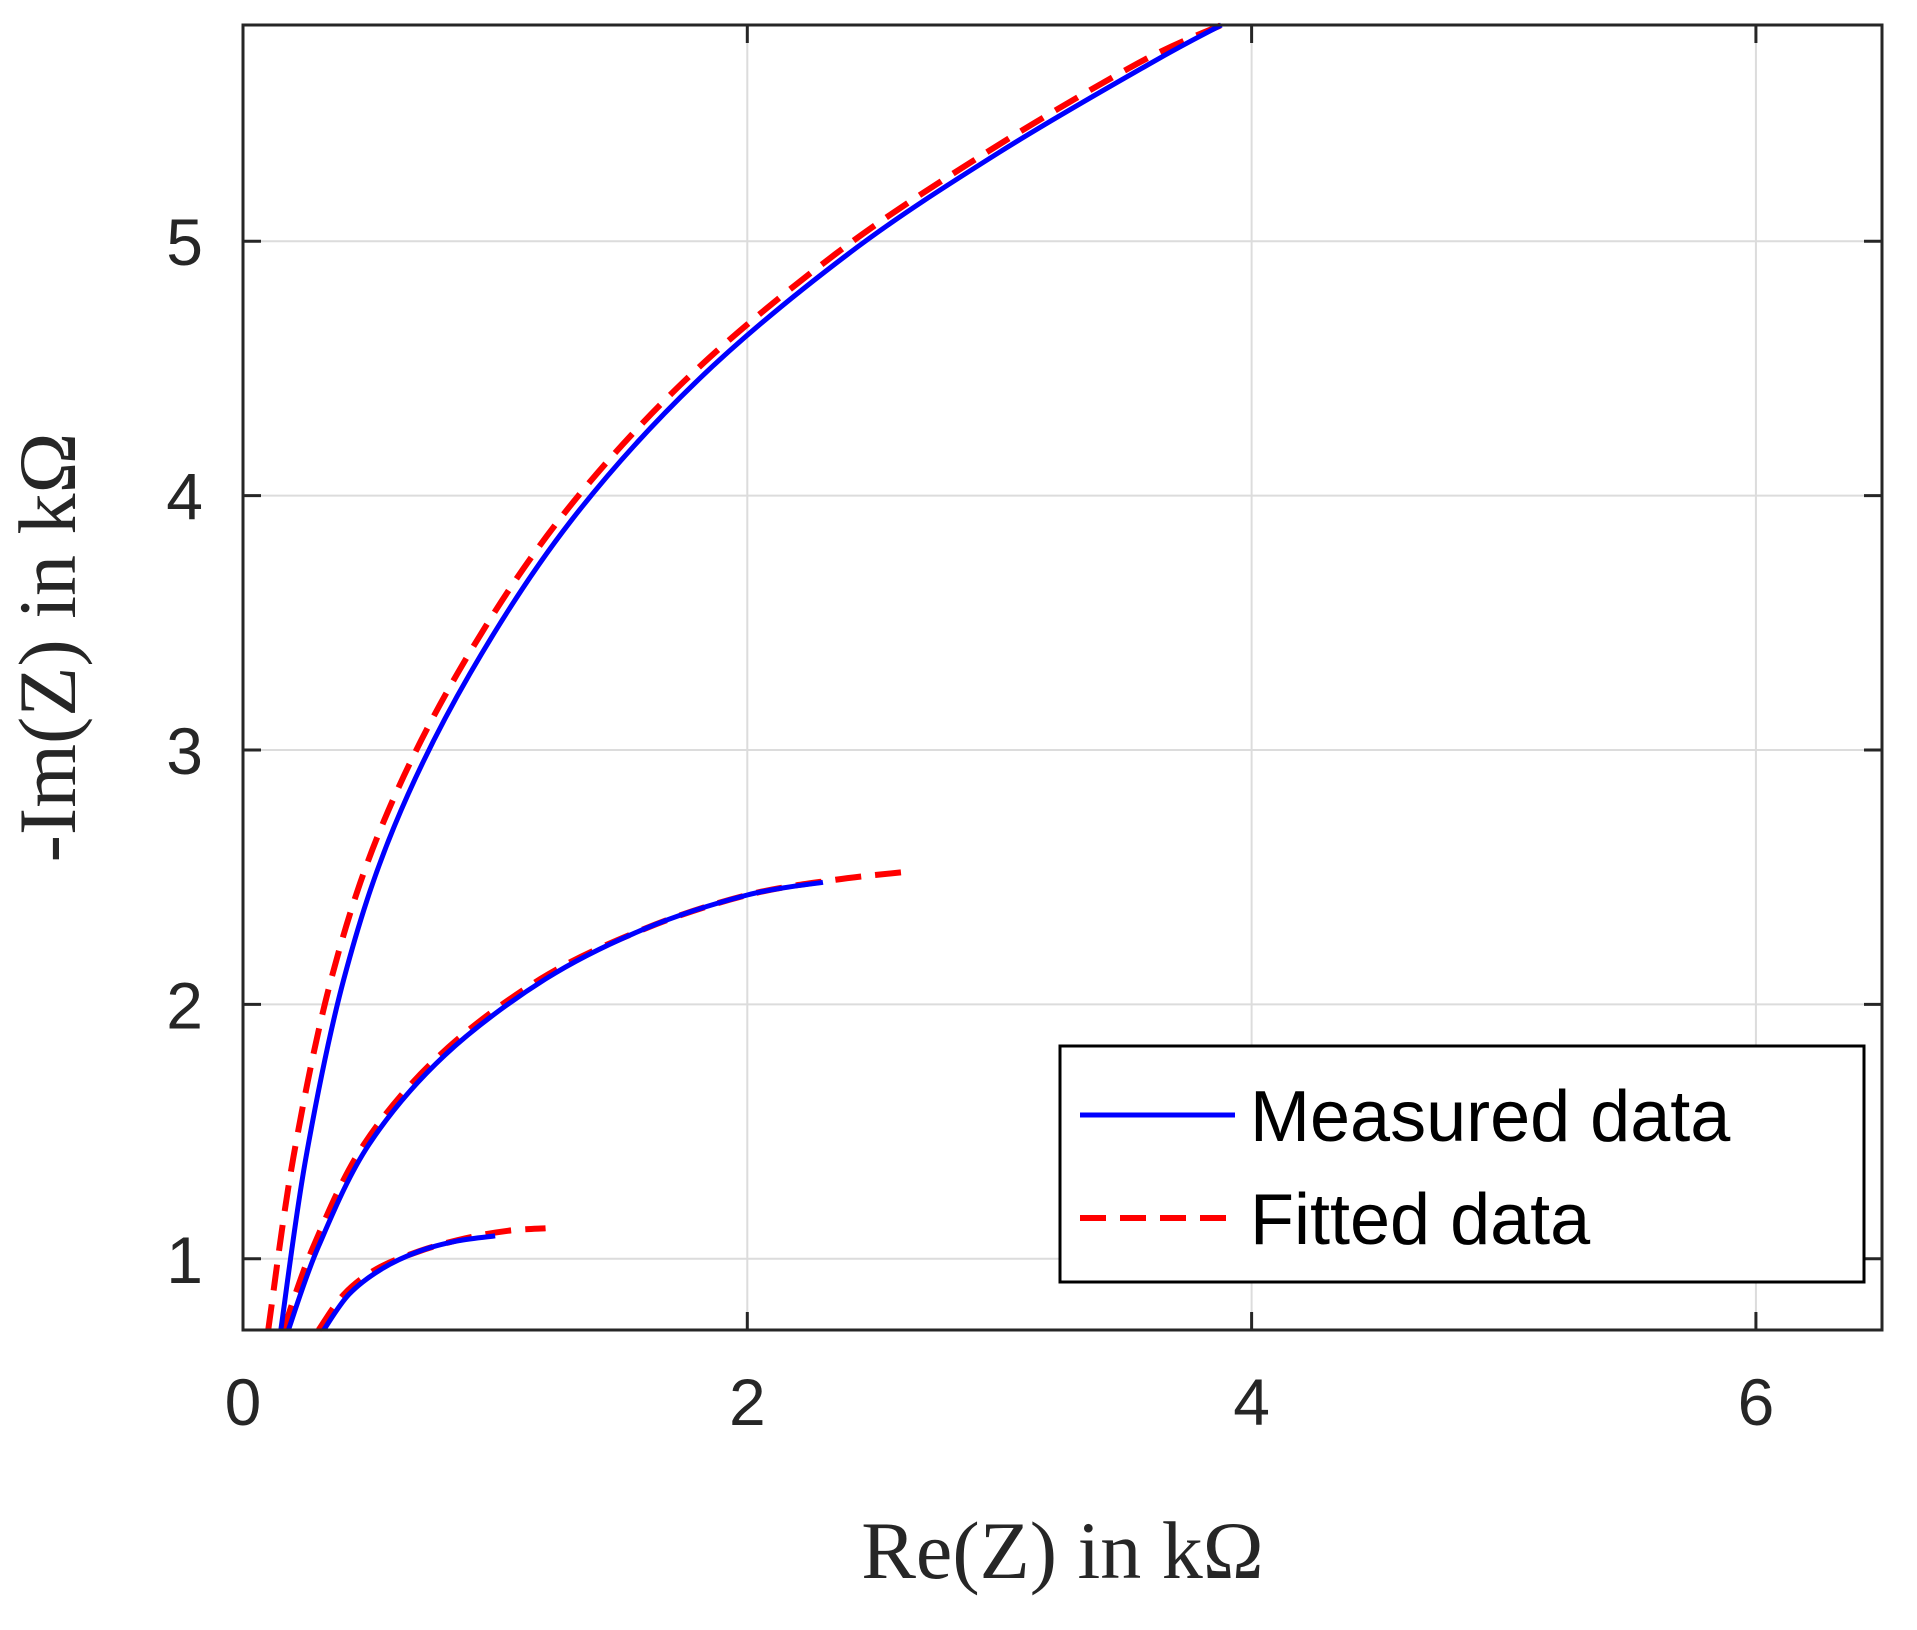  What do you see at coordinates (1251, 1402) in the screenshot?
I see `x-tick-label: 4` at bounding box center [1251, 1402].